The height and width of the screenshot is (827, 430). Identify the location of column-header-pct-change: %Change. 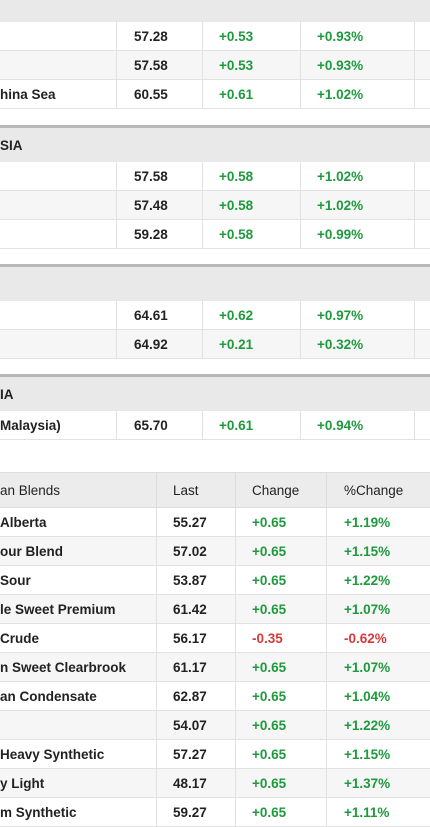
(378, 491).